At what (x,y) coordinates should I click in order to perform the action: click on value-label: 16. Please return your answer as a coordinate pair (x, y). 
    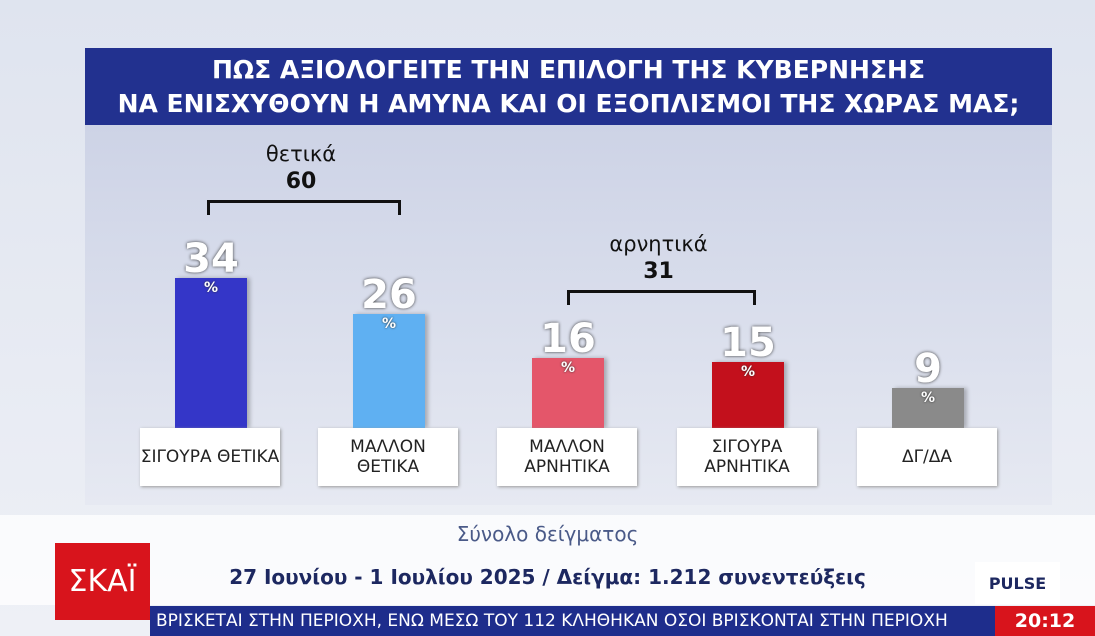
    Looking at the image, I should click on (568, 338).